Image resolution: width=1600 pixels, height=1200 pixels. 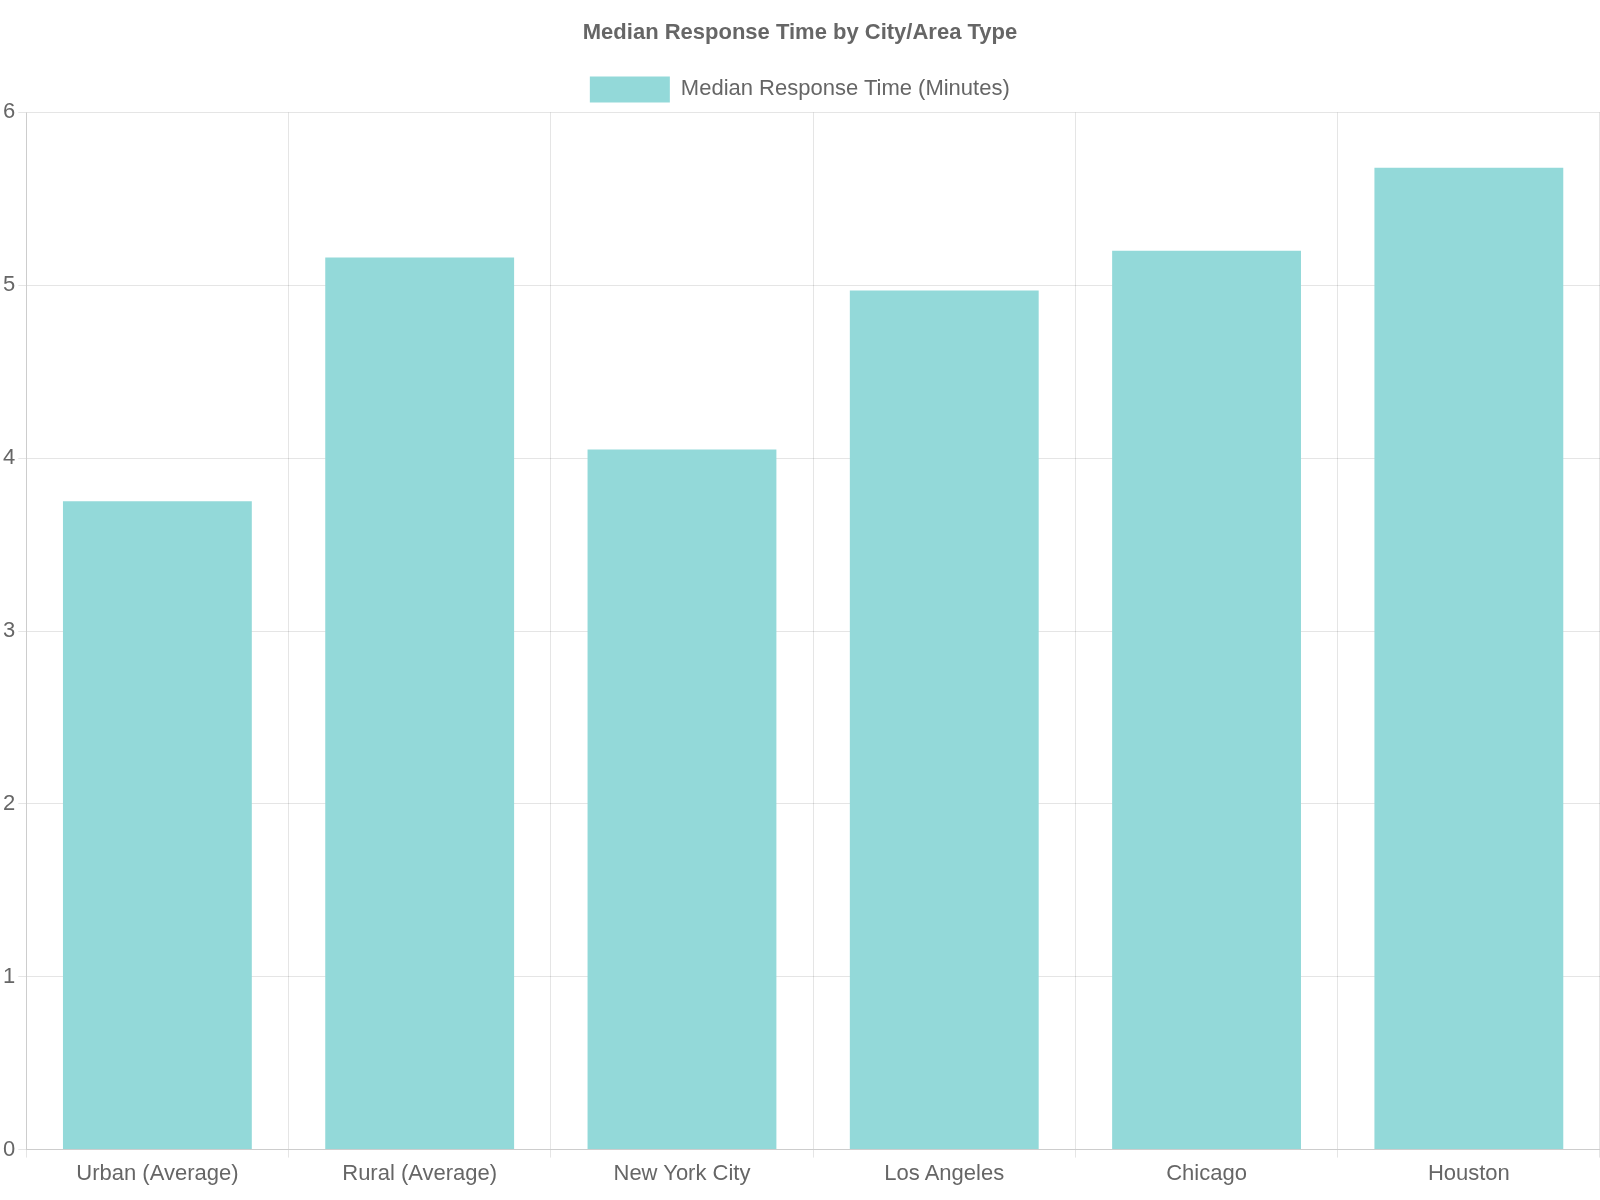 What do you see at coordinates (9, 1148) in the screenshot?
I see `y-tick-label: 0` at bounding box center [9, 1148].